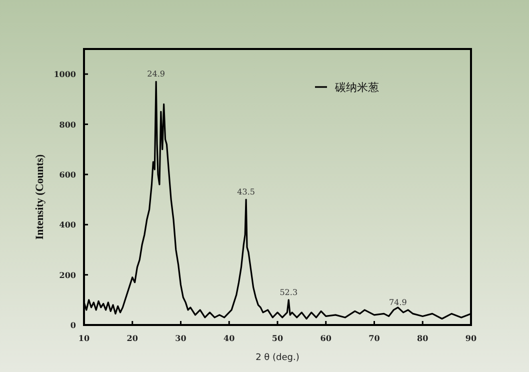 Image resolution: width=529 pixels, height=372 pixels. Describe the element at coordinates (423, 338) in the screenshot. I see `x-tick-label: 80` at that location.